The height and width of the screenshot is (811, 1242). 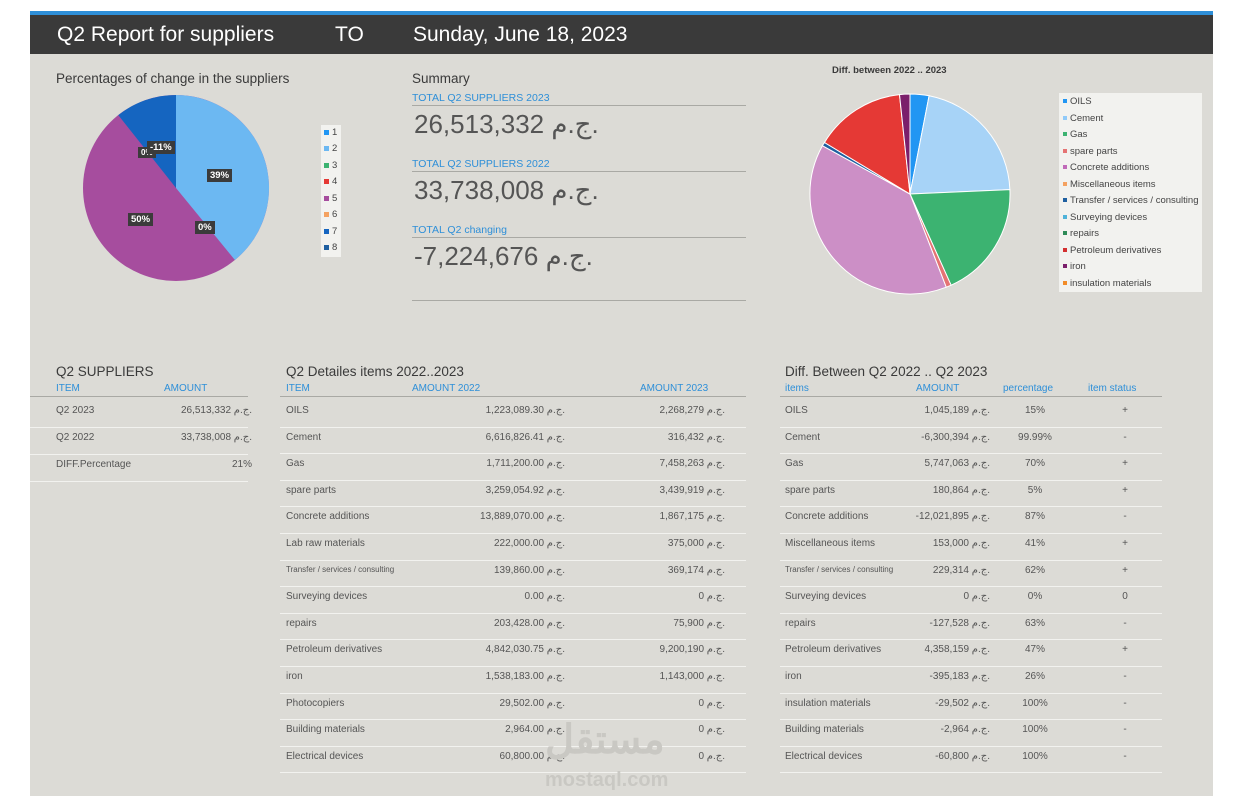 I want to click on report-title: Q2 Report for suppliers, so click(x=166, y=34).